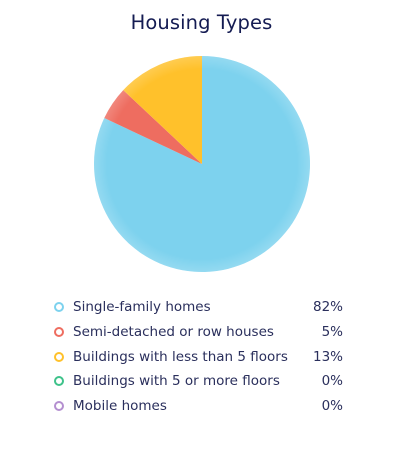  I want to click on legend-item: Buildings with 5 or more floors 0%, so click(200, 381).